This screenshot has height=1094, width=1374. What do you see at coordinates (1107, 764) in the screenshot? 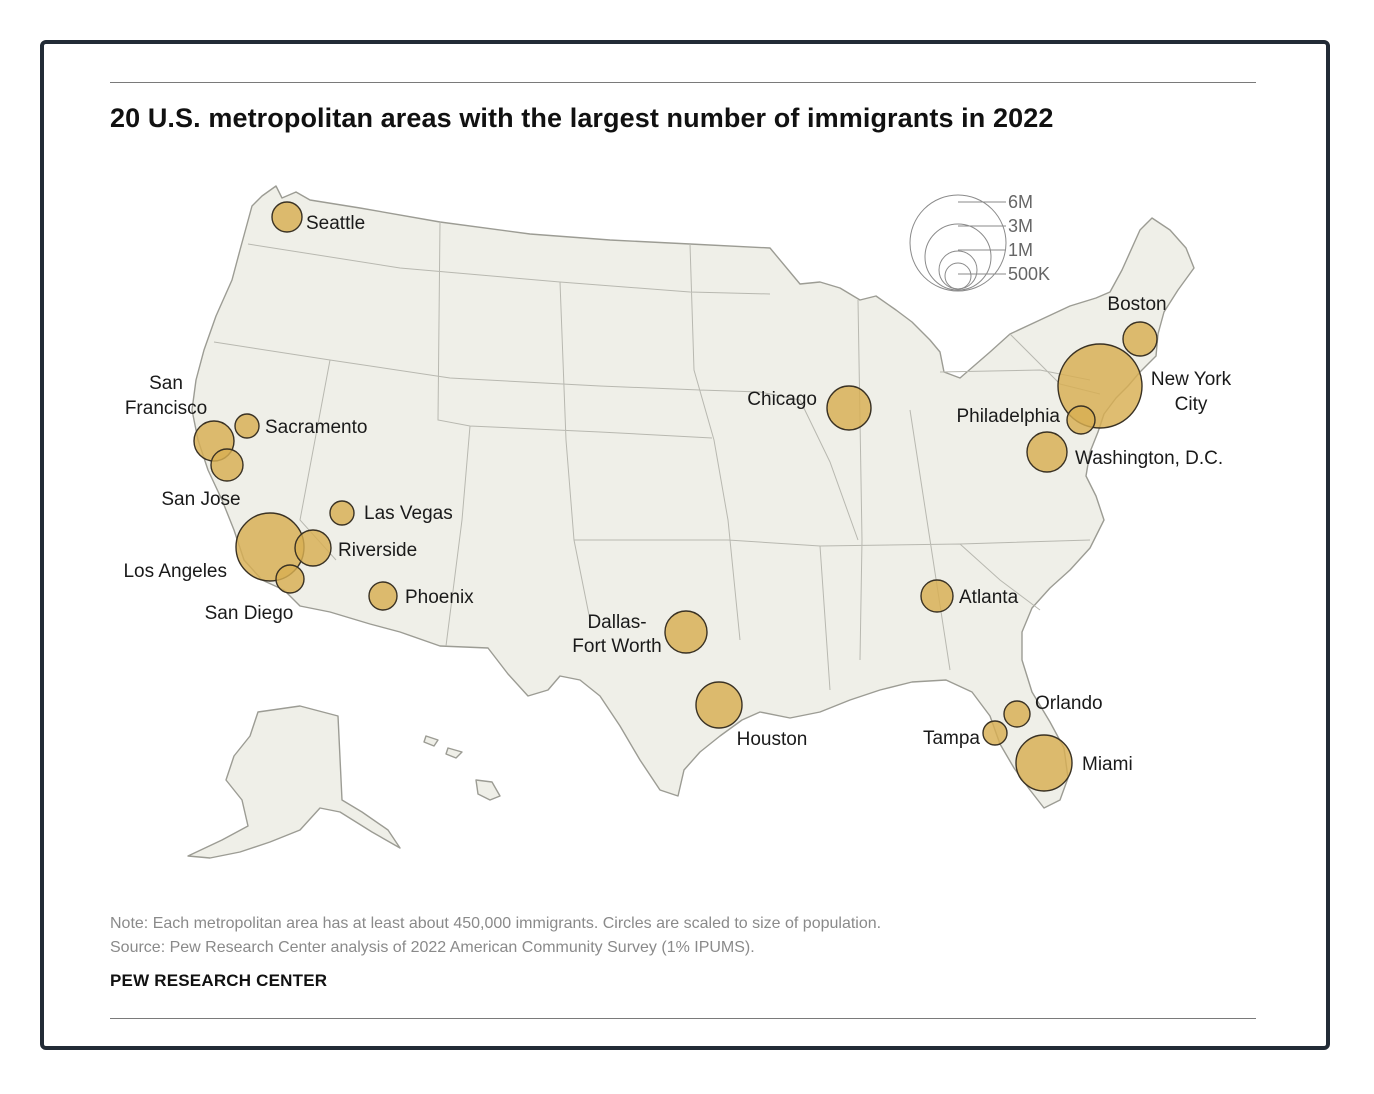
I see `label-miami: Miami` at bounding box center [1107, 764].